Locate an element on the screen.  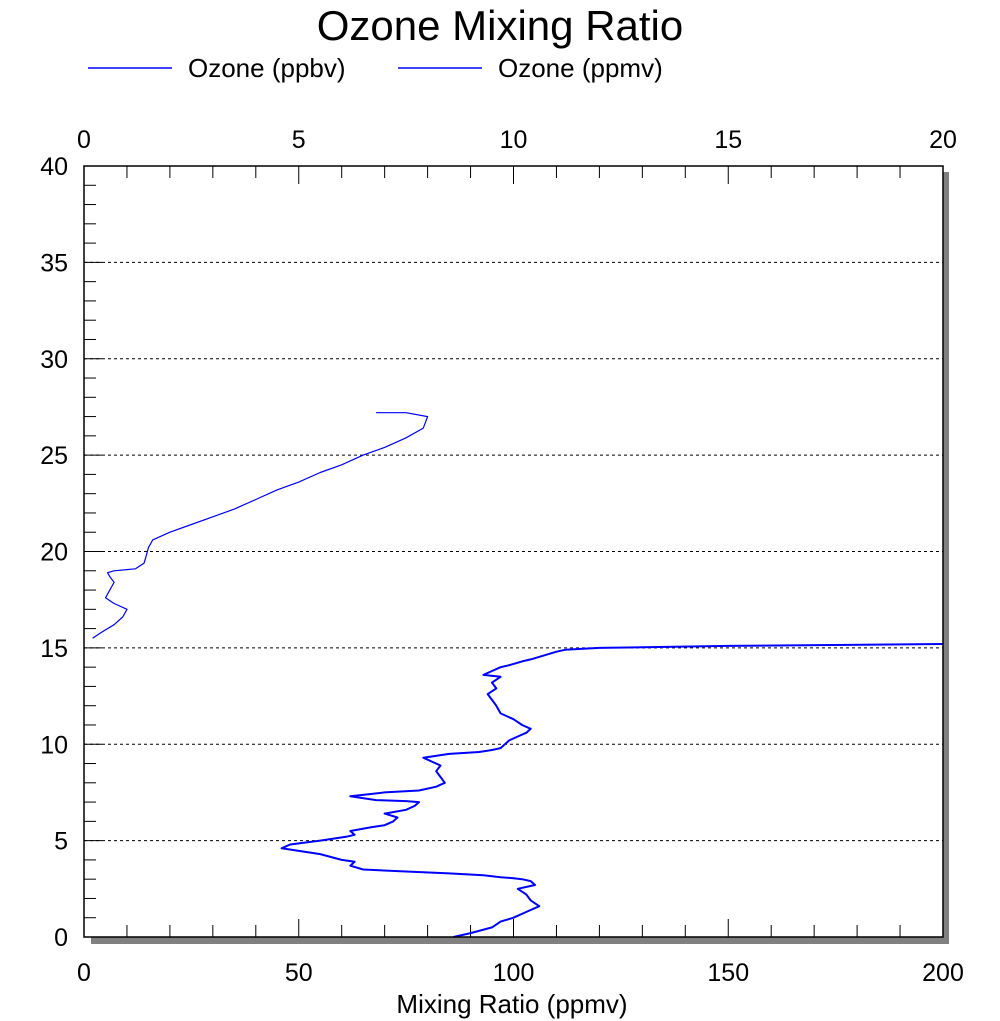
y-tick-label: 20 is located at coordinates (54, 553).